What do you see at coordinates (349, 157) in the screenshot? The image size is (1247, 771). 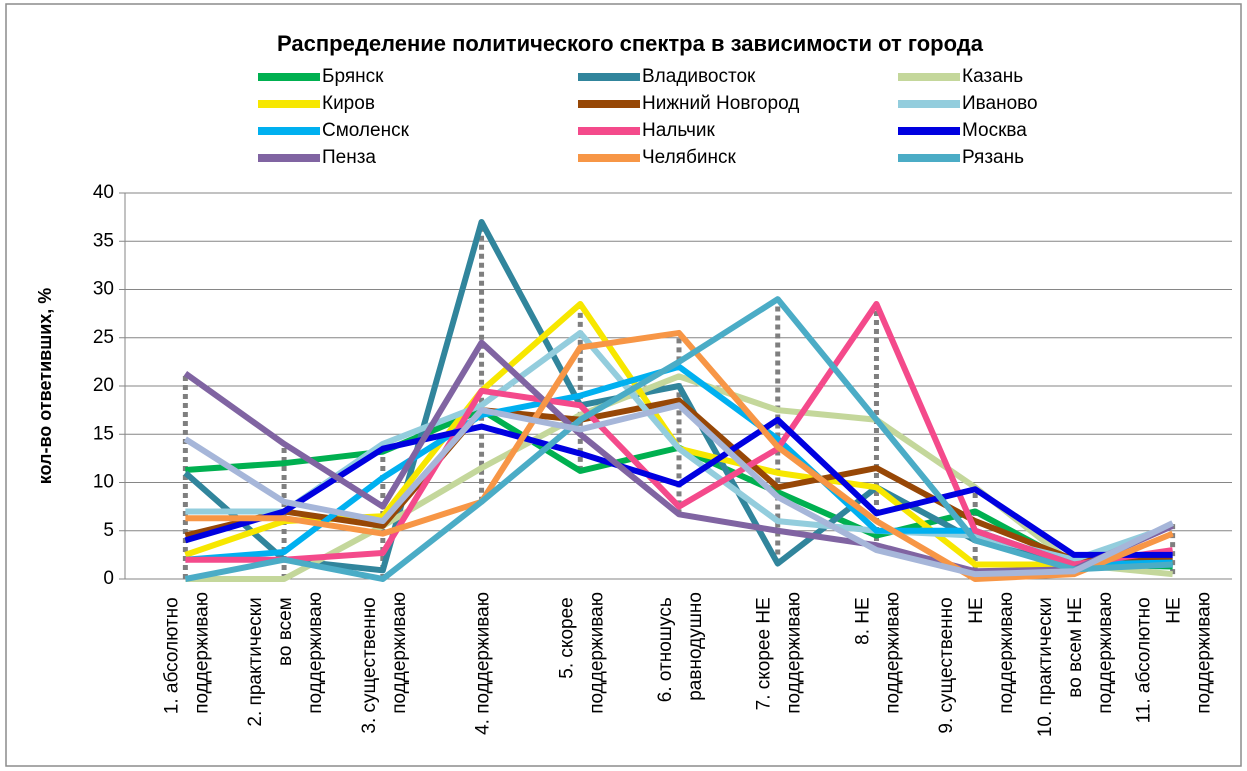 I see `legend-label: Пенза` at bounding box center [349, 157].